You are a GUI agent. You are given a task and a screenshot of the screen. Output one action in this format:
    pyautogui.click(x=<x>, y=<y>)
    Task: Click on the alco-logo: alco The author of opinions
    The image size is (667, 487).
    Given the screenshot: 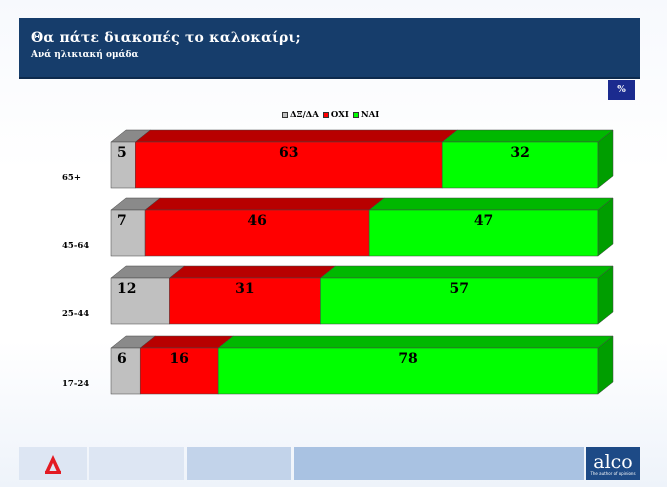 What is the action you would take?
    pyautogui.click(x=613, y=463)
    